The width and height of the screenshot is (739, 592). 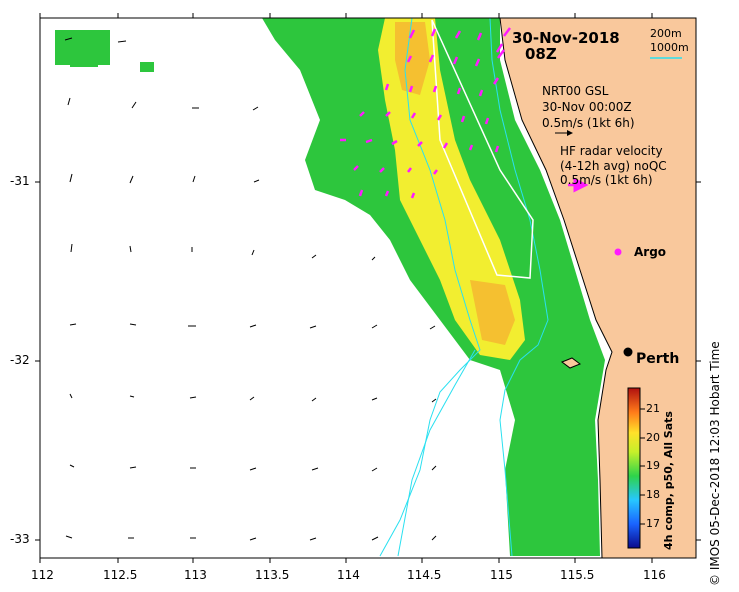 What do you see at coordinates (501, 575) in the screenshot?
I see `x-tick-label: 115` at bounding box center [501, 575].